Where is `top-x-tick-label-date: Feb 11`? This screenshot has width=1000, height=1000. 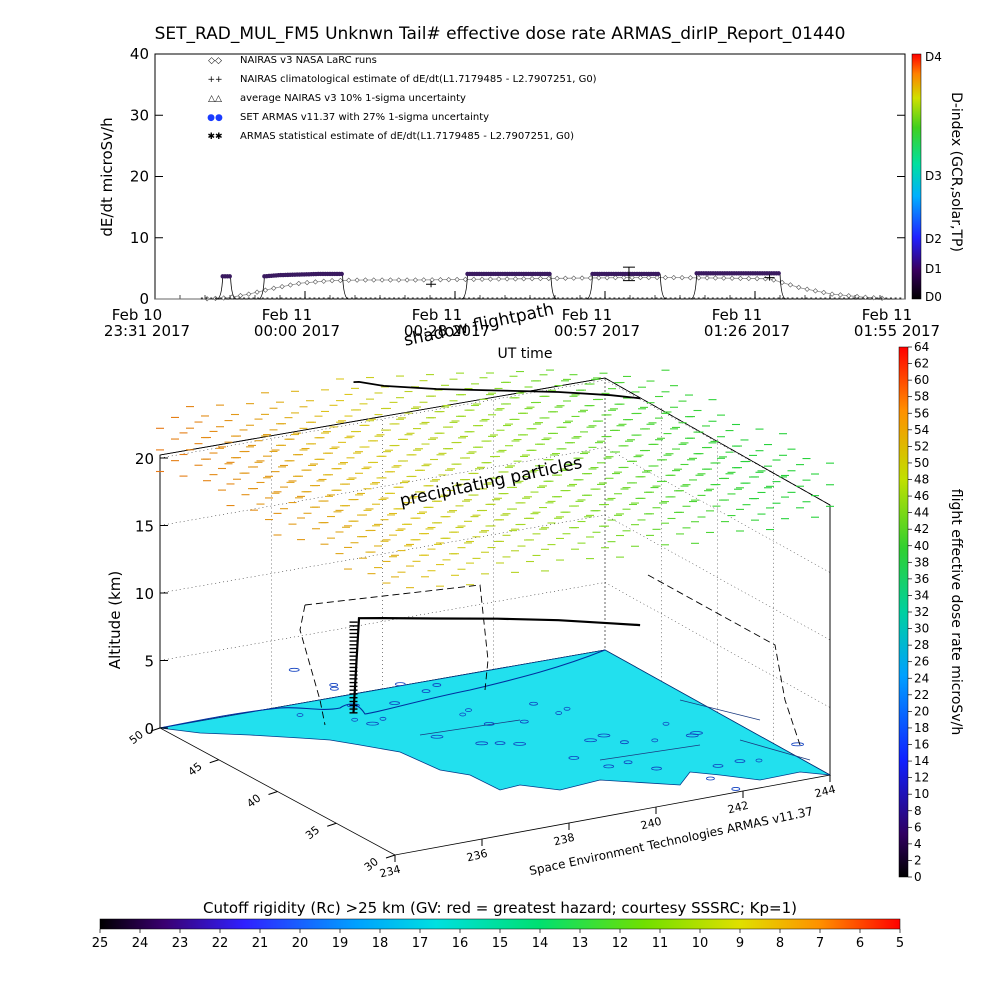
top-x-tick-label-date: Feb 11 is located at coordinates (887, 315).